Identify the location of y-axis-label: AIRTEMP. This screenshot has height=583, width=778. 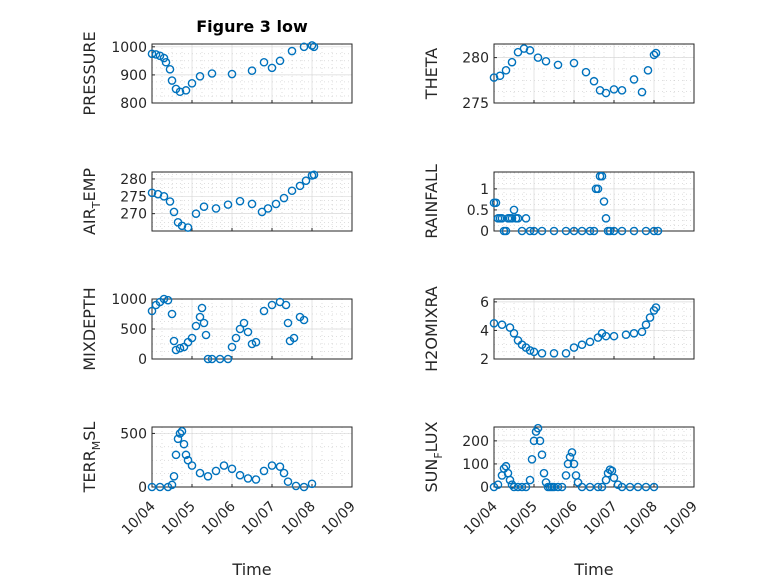
(91, 201).